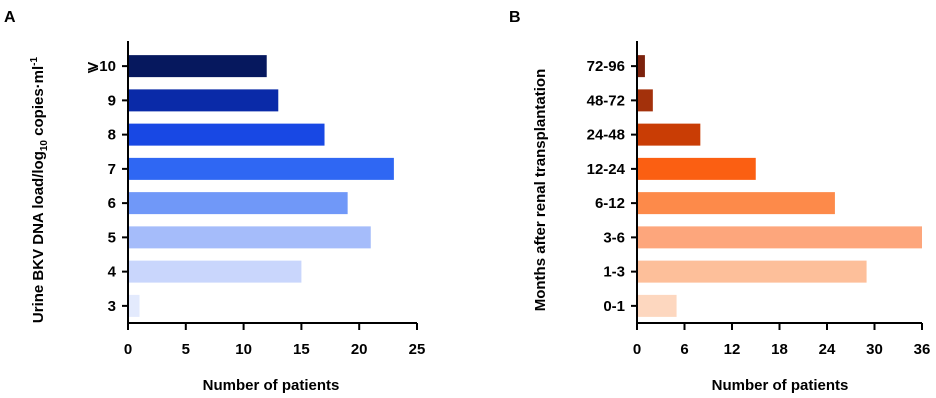 The image size is (936, 398). Describe the element at coordinates (301, 349) in the screenshot. I see `panel-a-x-tick-label: 15` at that location.